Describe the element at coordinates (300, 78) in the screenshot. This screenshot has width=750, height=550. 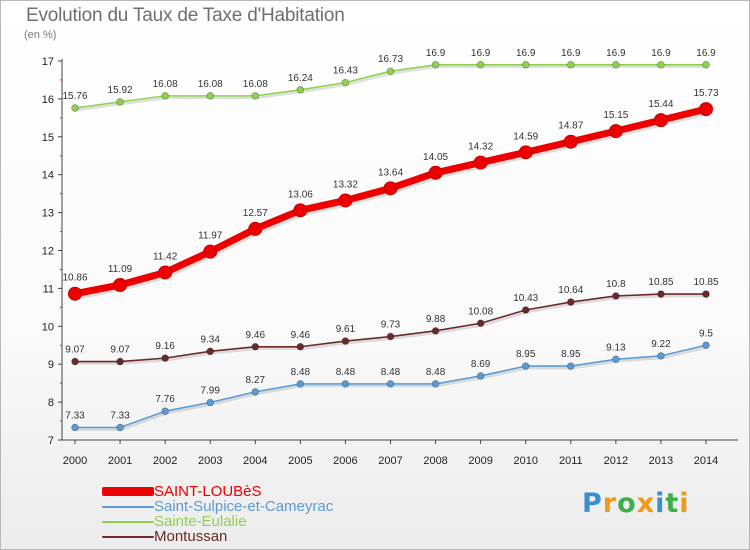
I see `data-label-sainte-eulalie: 16.24` at that location.